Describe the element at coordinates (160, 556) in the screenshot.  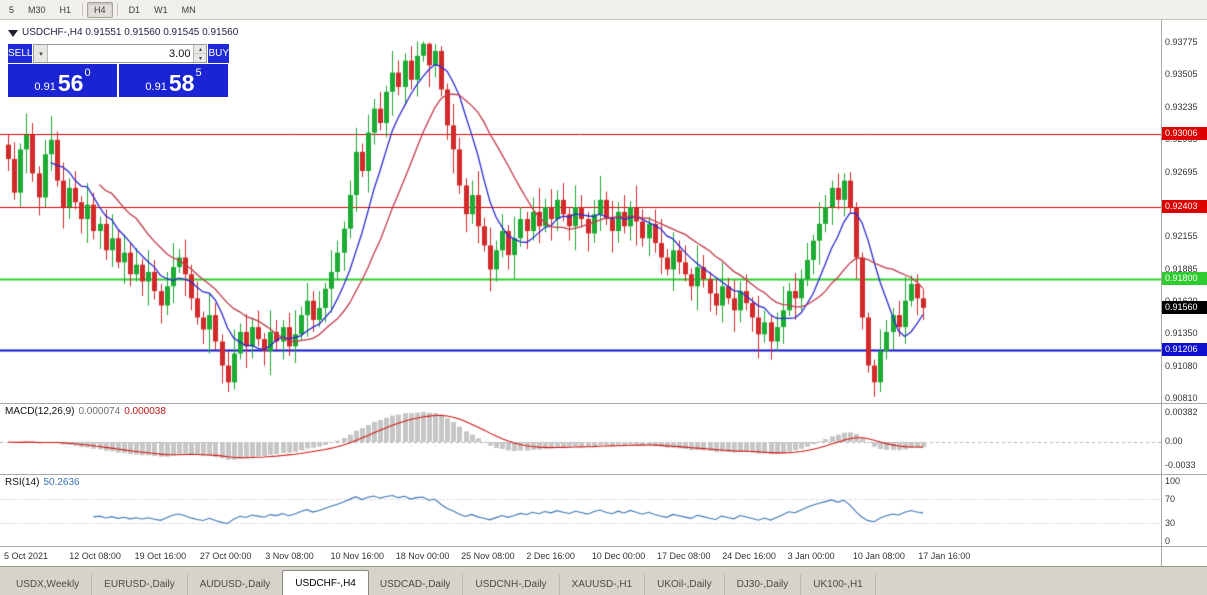
I see `time-label: 19 Oct 16:00` at that location.